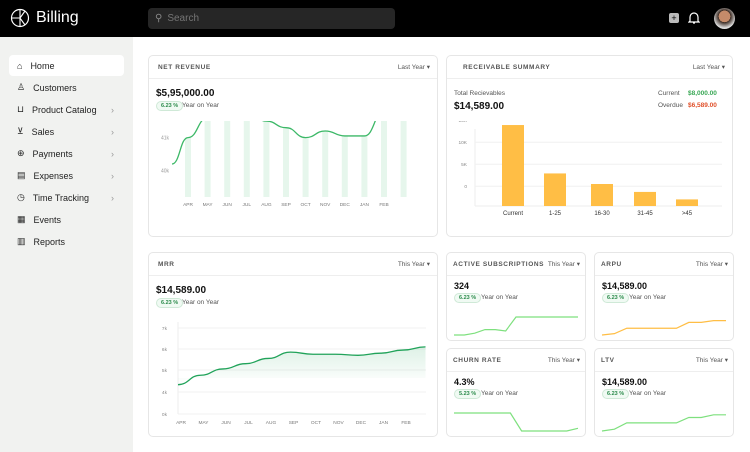 This screenshot has height=452, width=750. I want to click on sidebar-item-customers: ♙ Customers, so click(66, 87).